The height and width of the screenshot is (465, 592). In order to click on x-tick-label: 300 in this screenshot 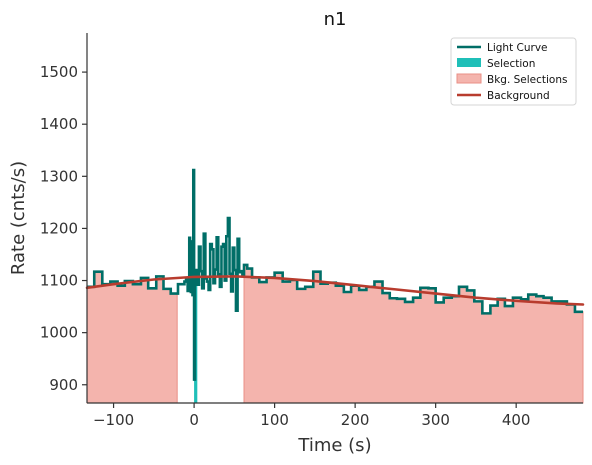, I will do `click(435, 420)`.